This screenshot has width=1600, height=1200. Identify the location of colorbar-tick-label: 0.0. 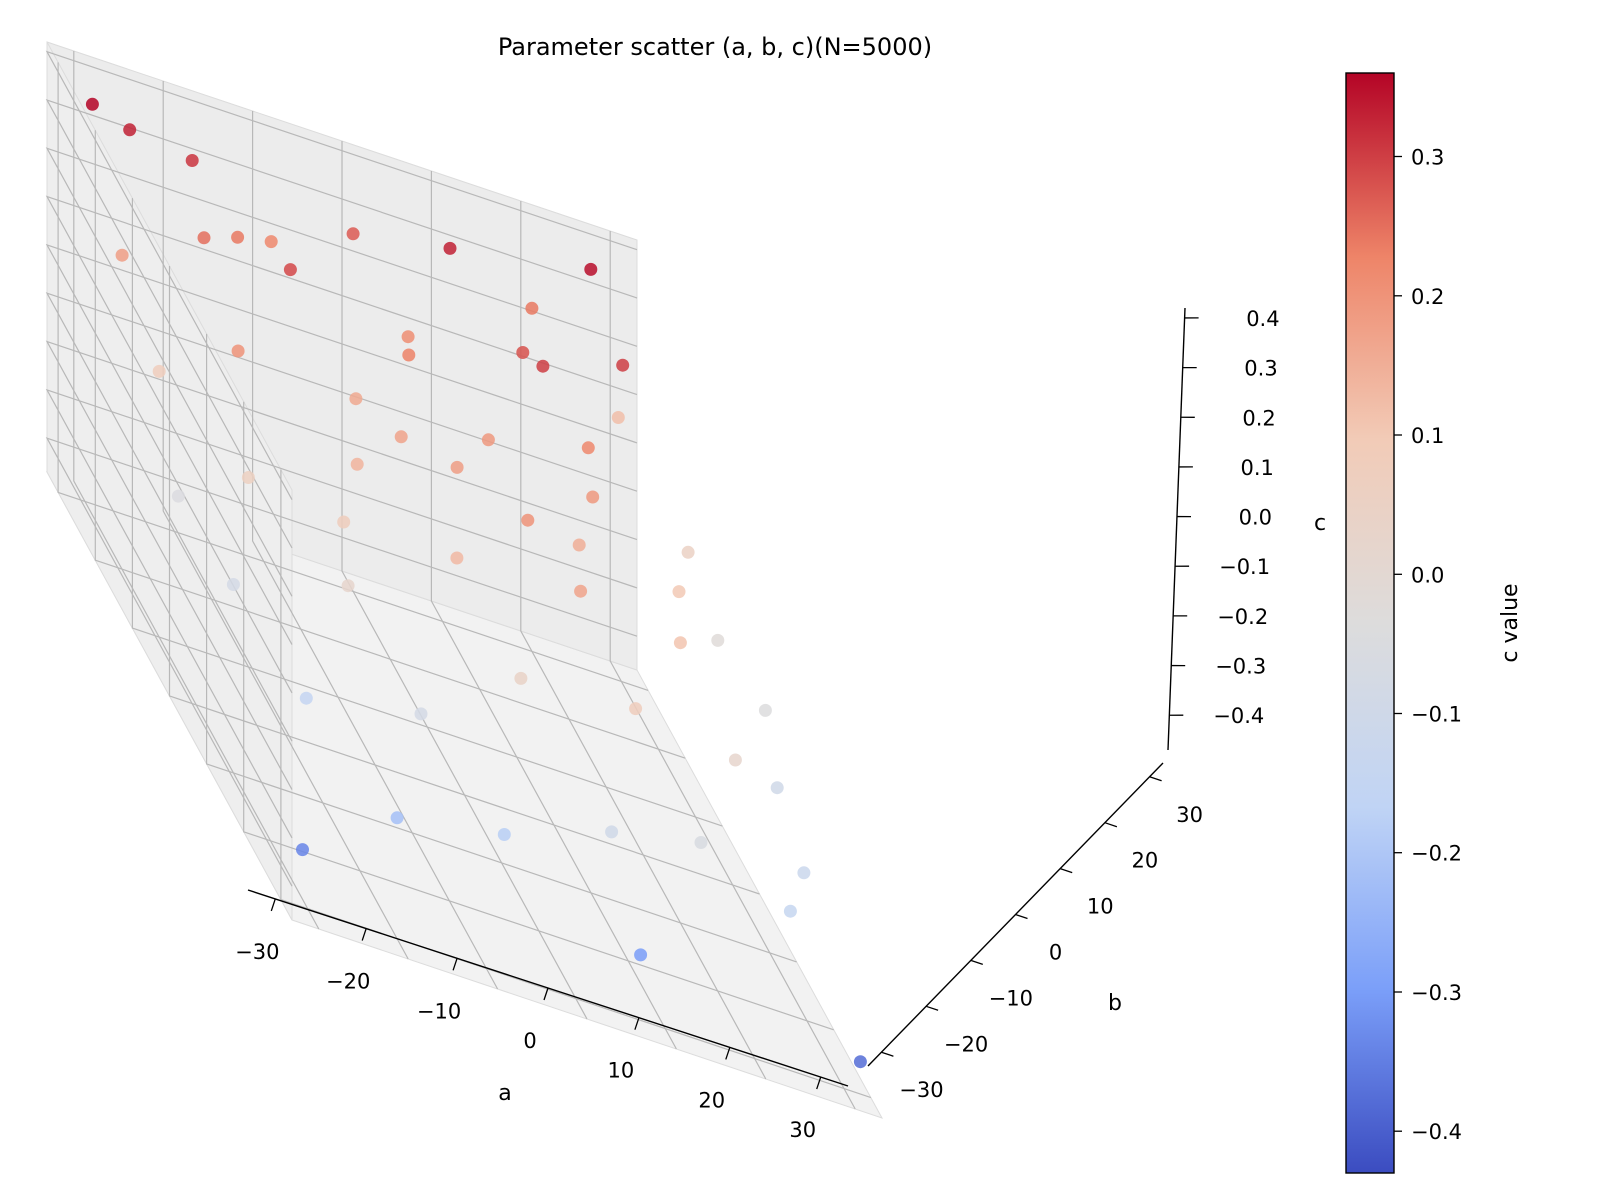
(1427, 575).